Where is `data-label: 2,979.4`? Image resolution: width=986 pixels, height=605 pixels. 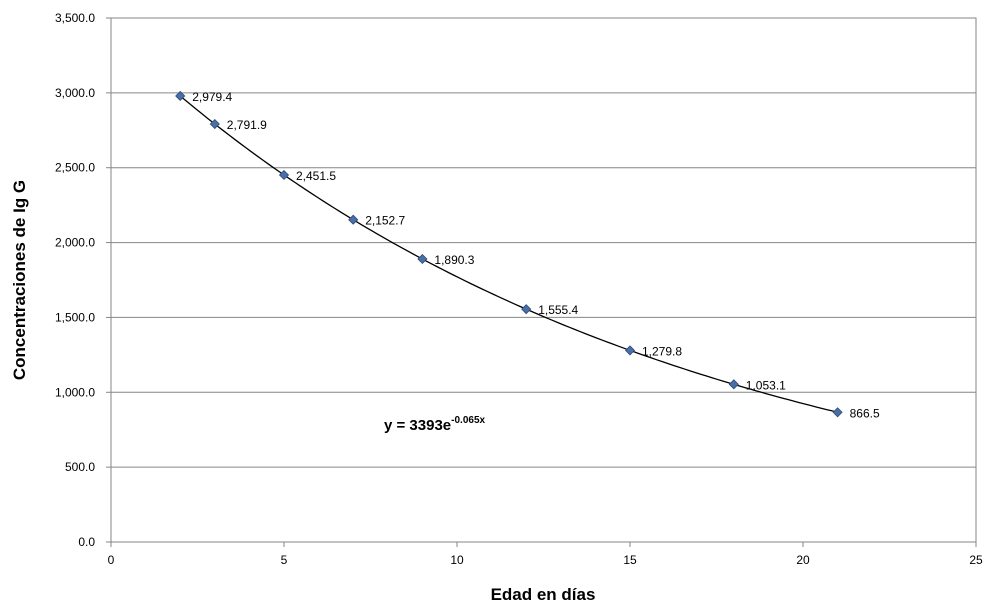
data-label: 2,979.4 is located at coordinates (212, 97).